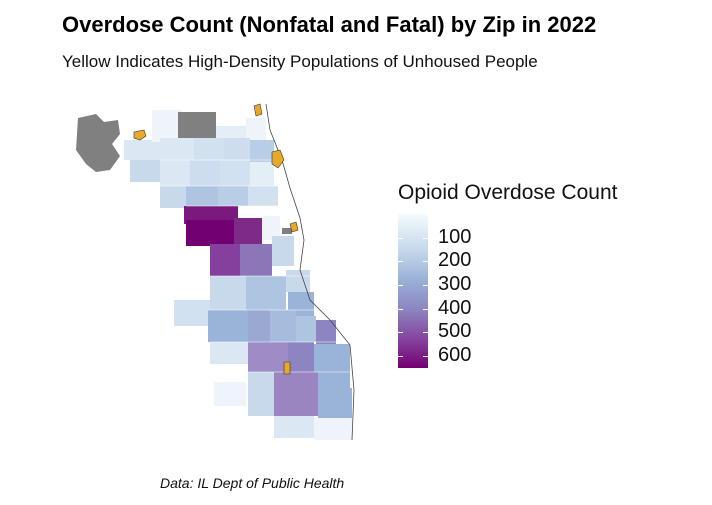 The width and height of the screenshot is (712, 505). Describe the element at coordinates (225, 260) in the screenshot. I see `zip-region-west-e` at that location.